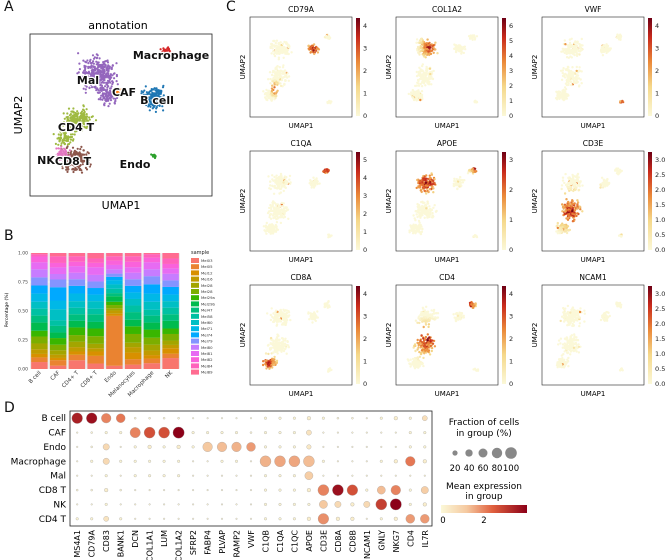 The width and height of the screenshot is (669, 560). What do you see at coordinates (593, 9) in the screenshot?
I see `feature-plot-title: VWF` at bounding box center [593, 9].